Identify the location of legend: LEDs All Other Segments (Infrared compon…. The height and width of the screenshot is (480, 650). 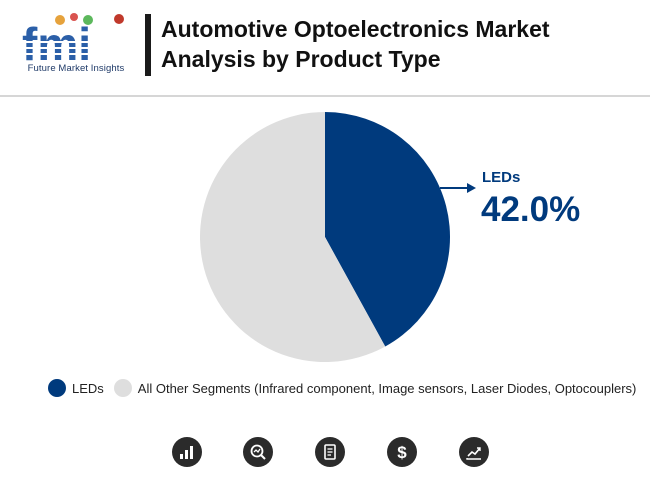
(347, 388).